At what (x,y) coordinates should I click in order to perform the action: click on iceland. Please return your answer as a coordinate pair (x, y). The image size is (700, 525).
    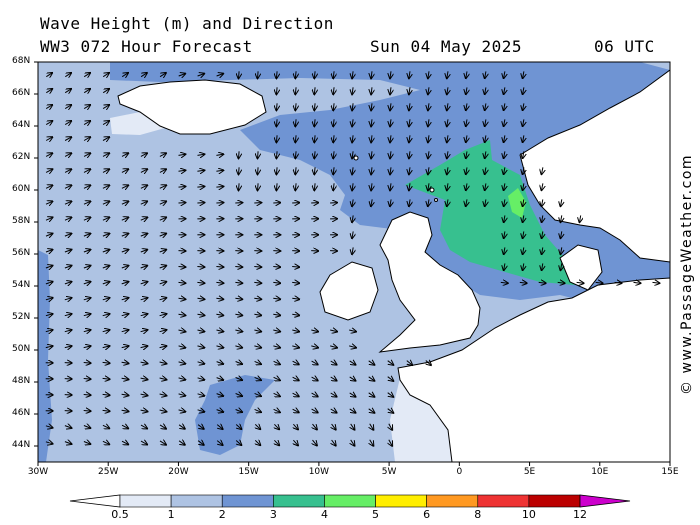
    Looking at the image, I should click on (192, 107).